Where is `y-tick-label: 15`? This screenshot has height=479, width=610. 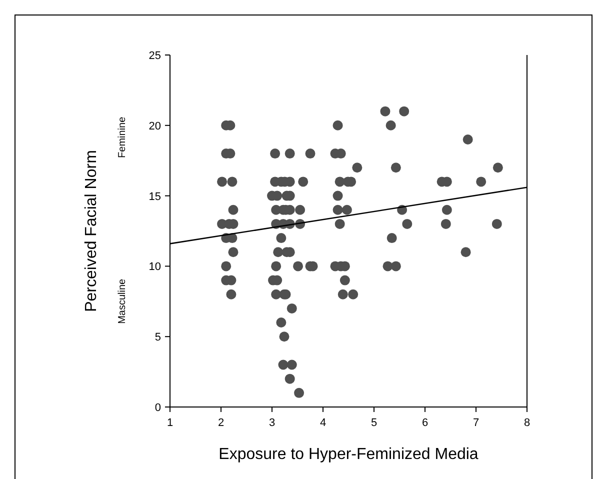 y-tick-label: 15 is located at coordinates (154, 196).